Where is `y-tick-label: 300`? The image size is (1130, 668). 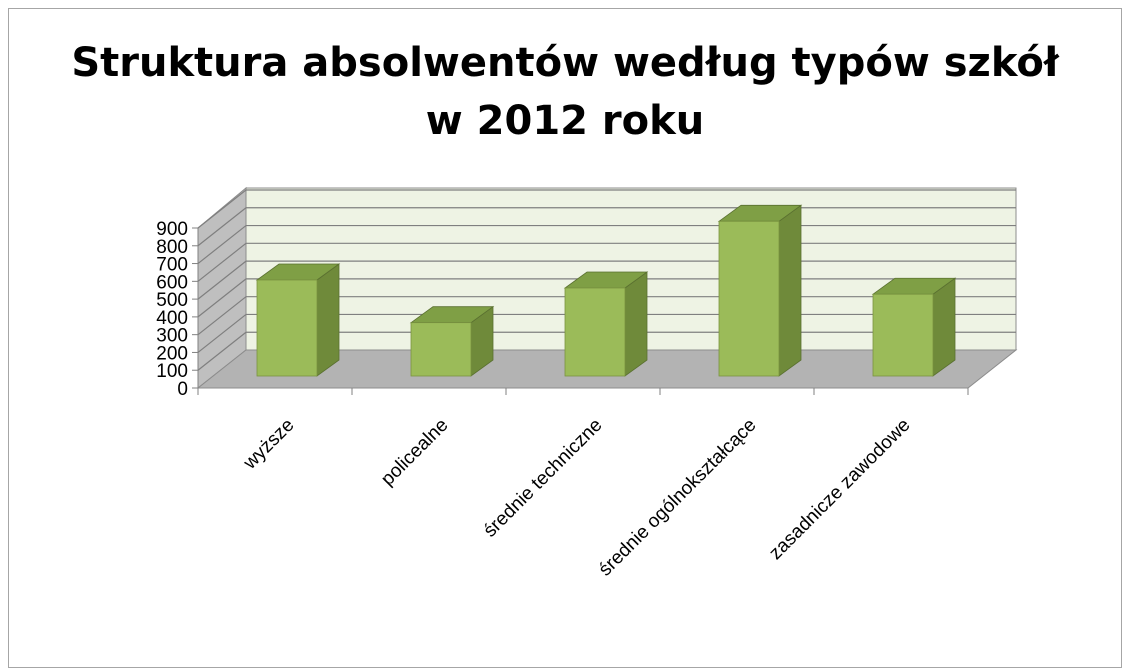
y-tick-label: 300 is located at coordinates (172, 336).